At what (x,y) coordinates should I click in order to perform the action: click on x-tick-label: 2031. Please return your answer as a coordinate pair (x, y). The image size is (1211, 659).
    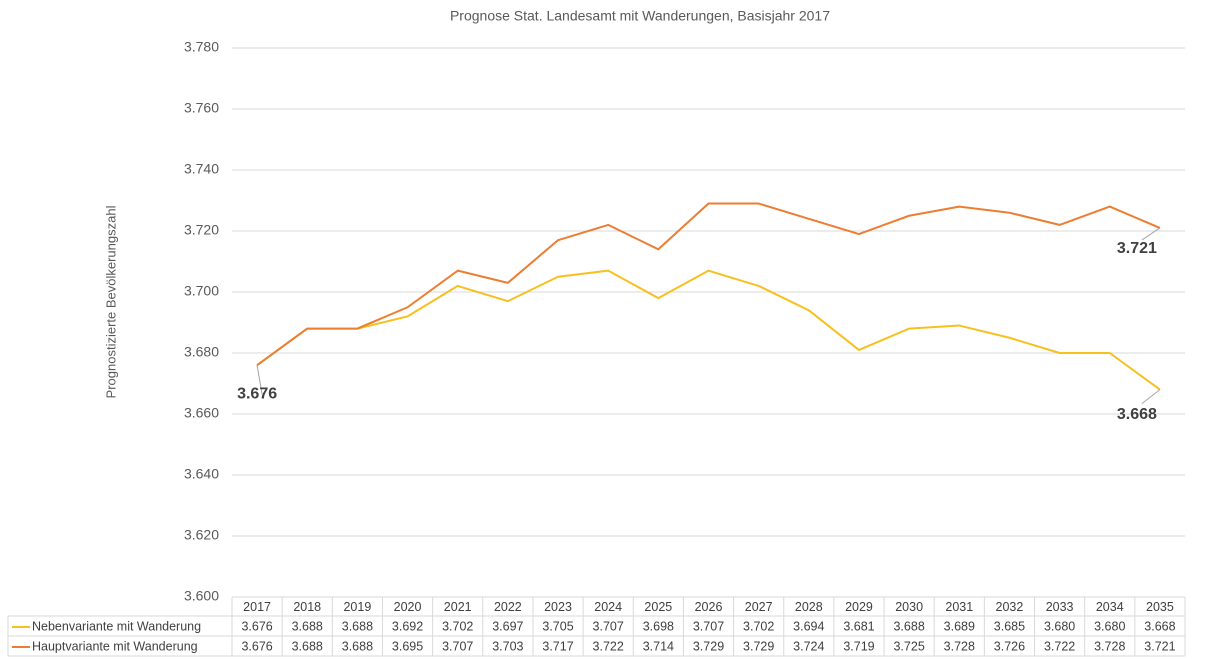
    Looking at the image, I should click on (959, 607).